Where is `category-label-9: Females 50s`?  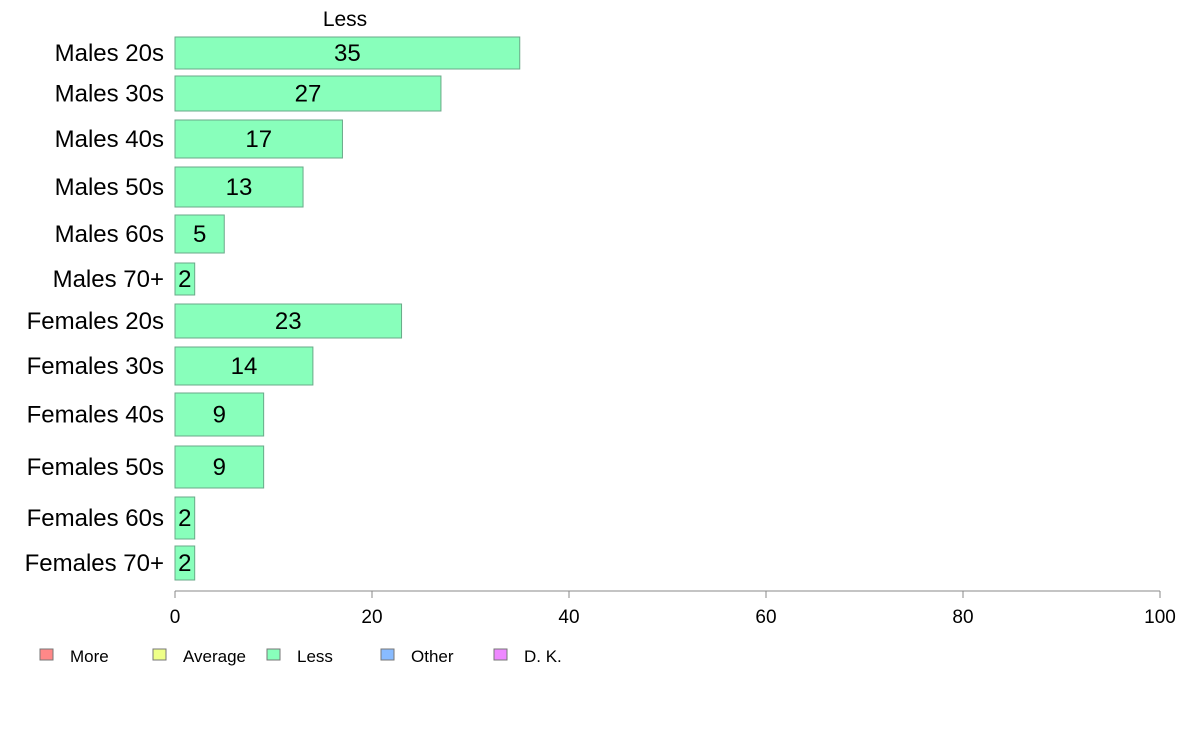 category-label-9: Females 50s is located at coordinates (95, 467).